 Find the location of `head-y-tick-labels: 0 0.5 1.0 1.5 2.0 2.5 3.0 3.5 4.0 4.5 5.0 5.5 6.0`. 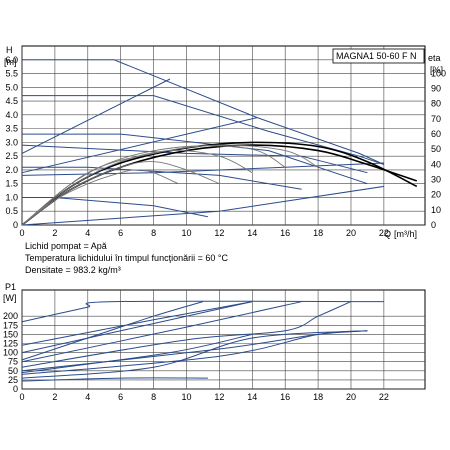

head-y-tick-labels: 0 0.5 1.0 1.5 2.0 2.5 3.0 3.5 4.0 4.5 5.0 5.5 6.0 is located at coordinates (11, 142).